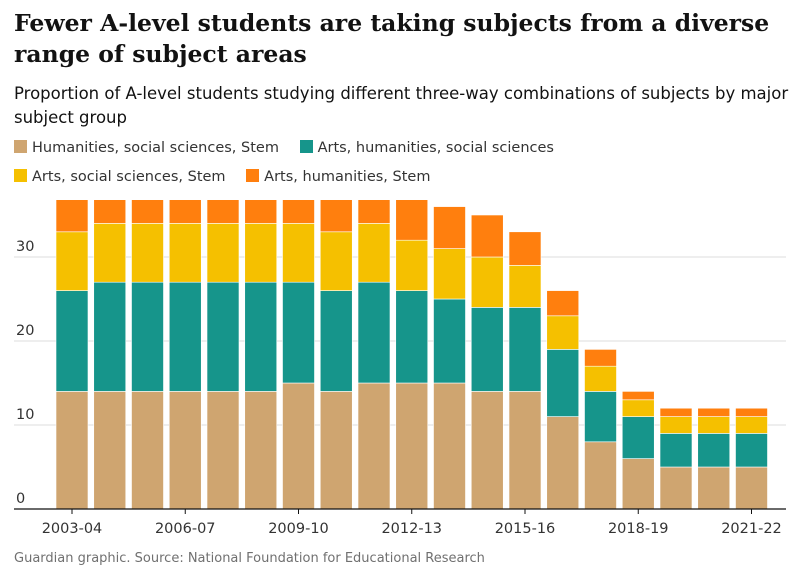  Describe the element at coordinates (25, 415) in the screenshot. I see `y-tick-label: 10` at that location.